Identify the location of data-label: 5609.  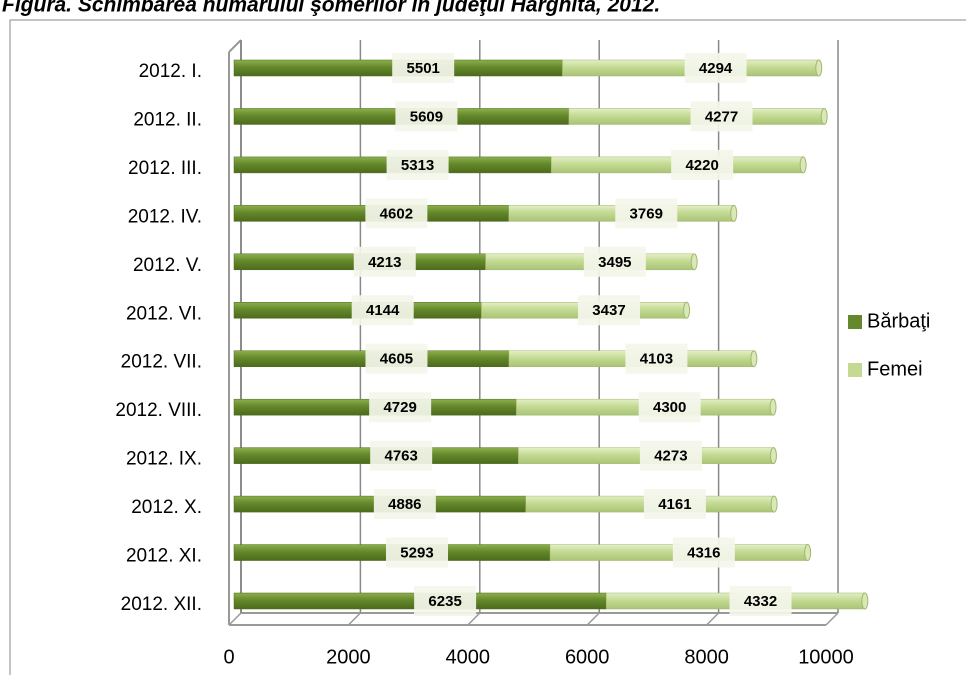
(426, 116).